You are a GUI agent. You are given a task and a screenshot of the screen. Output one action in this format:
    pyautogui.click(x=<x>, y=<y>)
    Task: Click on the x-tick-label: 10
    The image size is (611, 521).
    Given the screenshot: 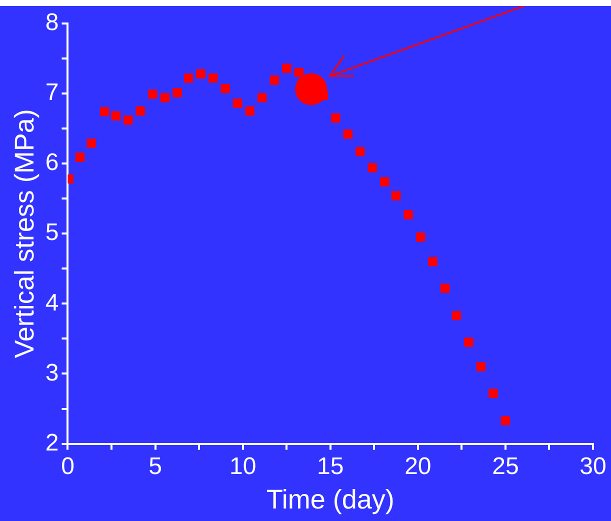 What is the action you would take?
    pyautogui.click(x=242, y=466)
    